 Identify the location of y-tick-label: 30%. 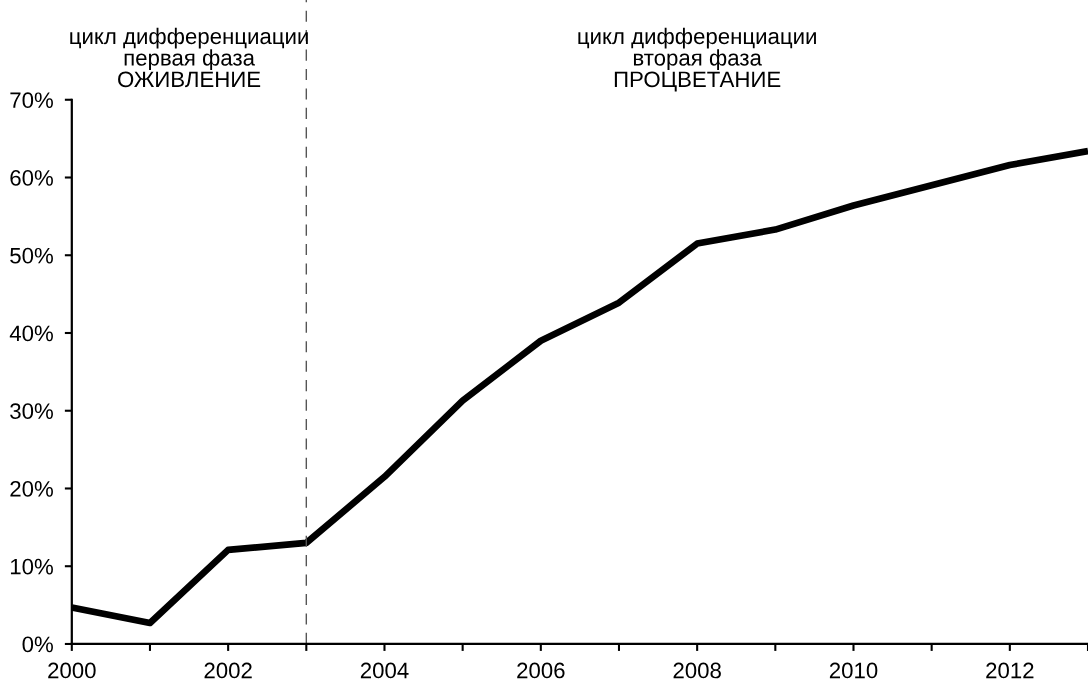
(31, 411).